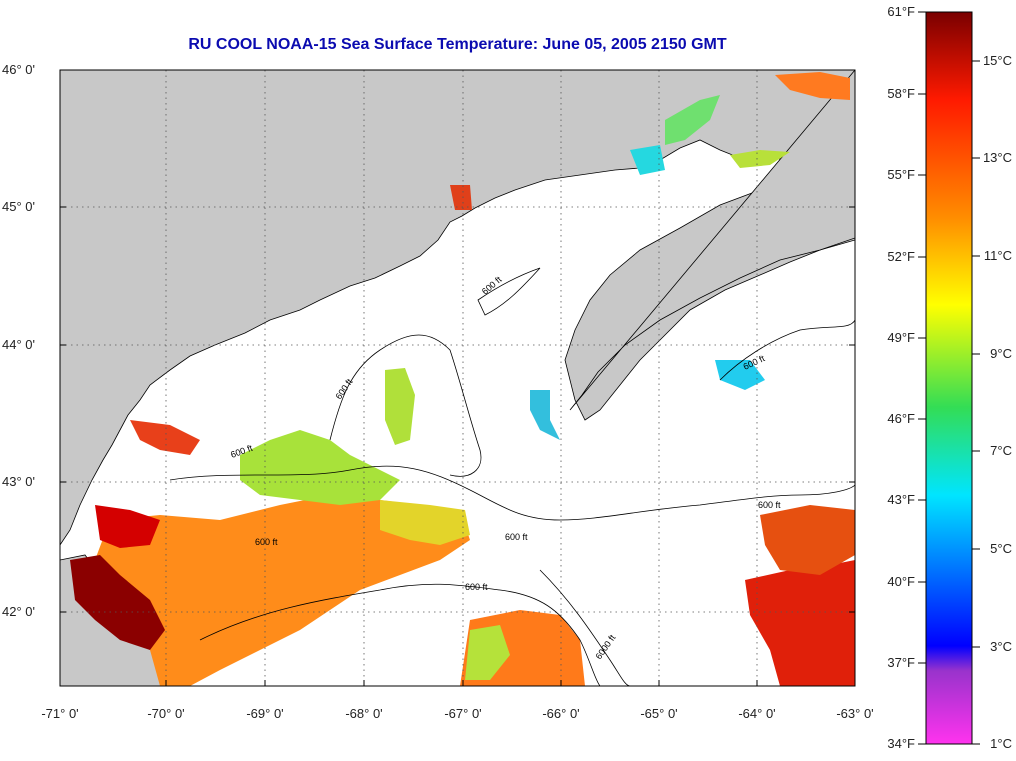  Describe the element at coordinates (901, 499) in the screenshot. I see `f-label: 43°F` at that location.